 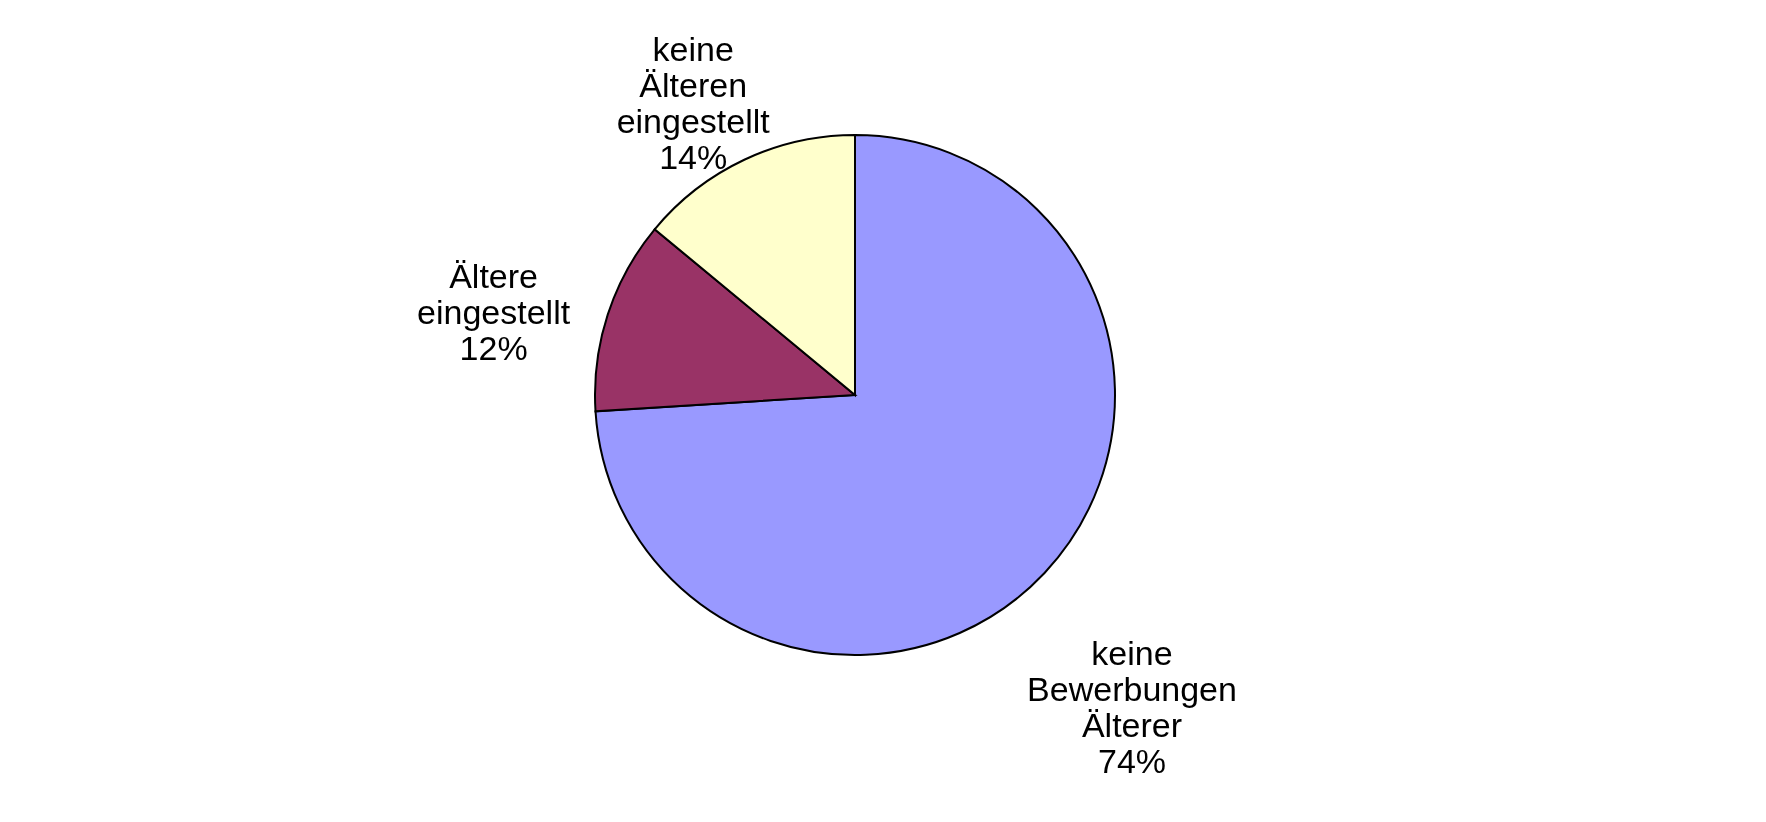 What do you see at coordinates (494, 293) in the screenshot?
I see `slice-label: Ältere eingestellt` at bounding box center [494, 293].